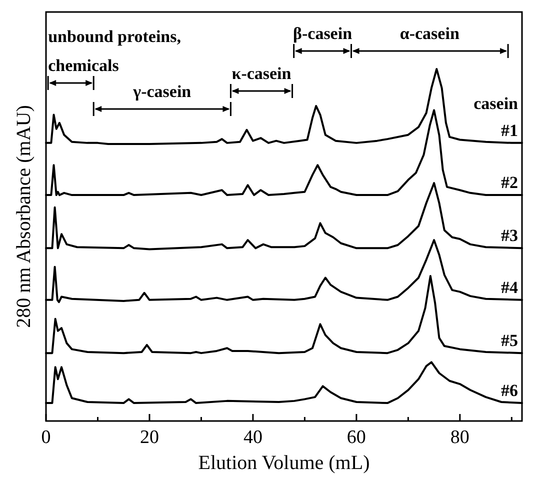 The image size is (538, 483). Describe the element at coordinates (509, 130) in the screenshot. I see `series-label: #1` at that location.